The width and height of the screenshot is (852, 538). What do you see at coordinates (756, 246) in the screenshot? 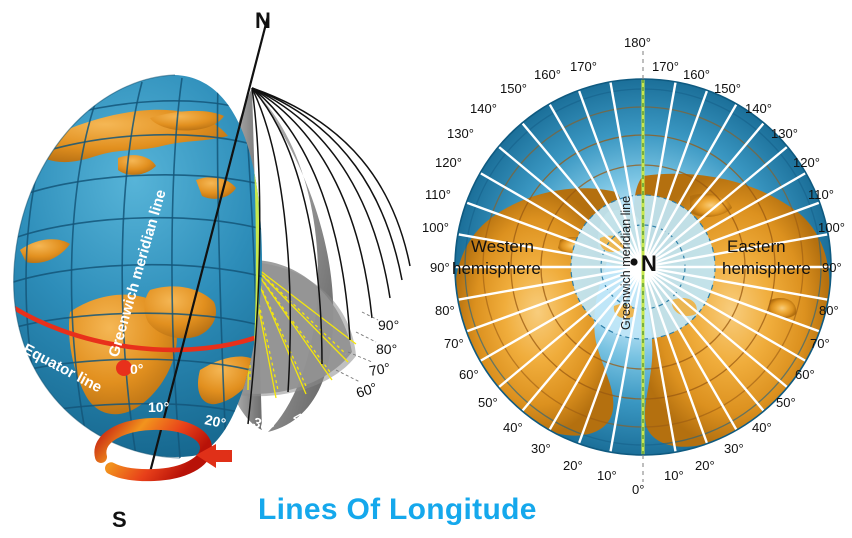
I see `svg-text: Eastern` at bounding box center [756, 246].